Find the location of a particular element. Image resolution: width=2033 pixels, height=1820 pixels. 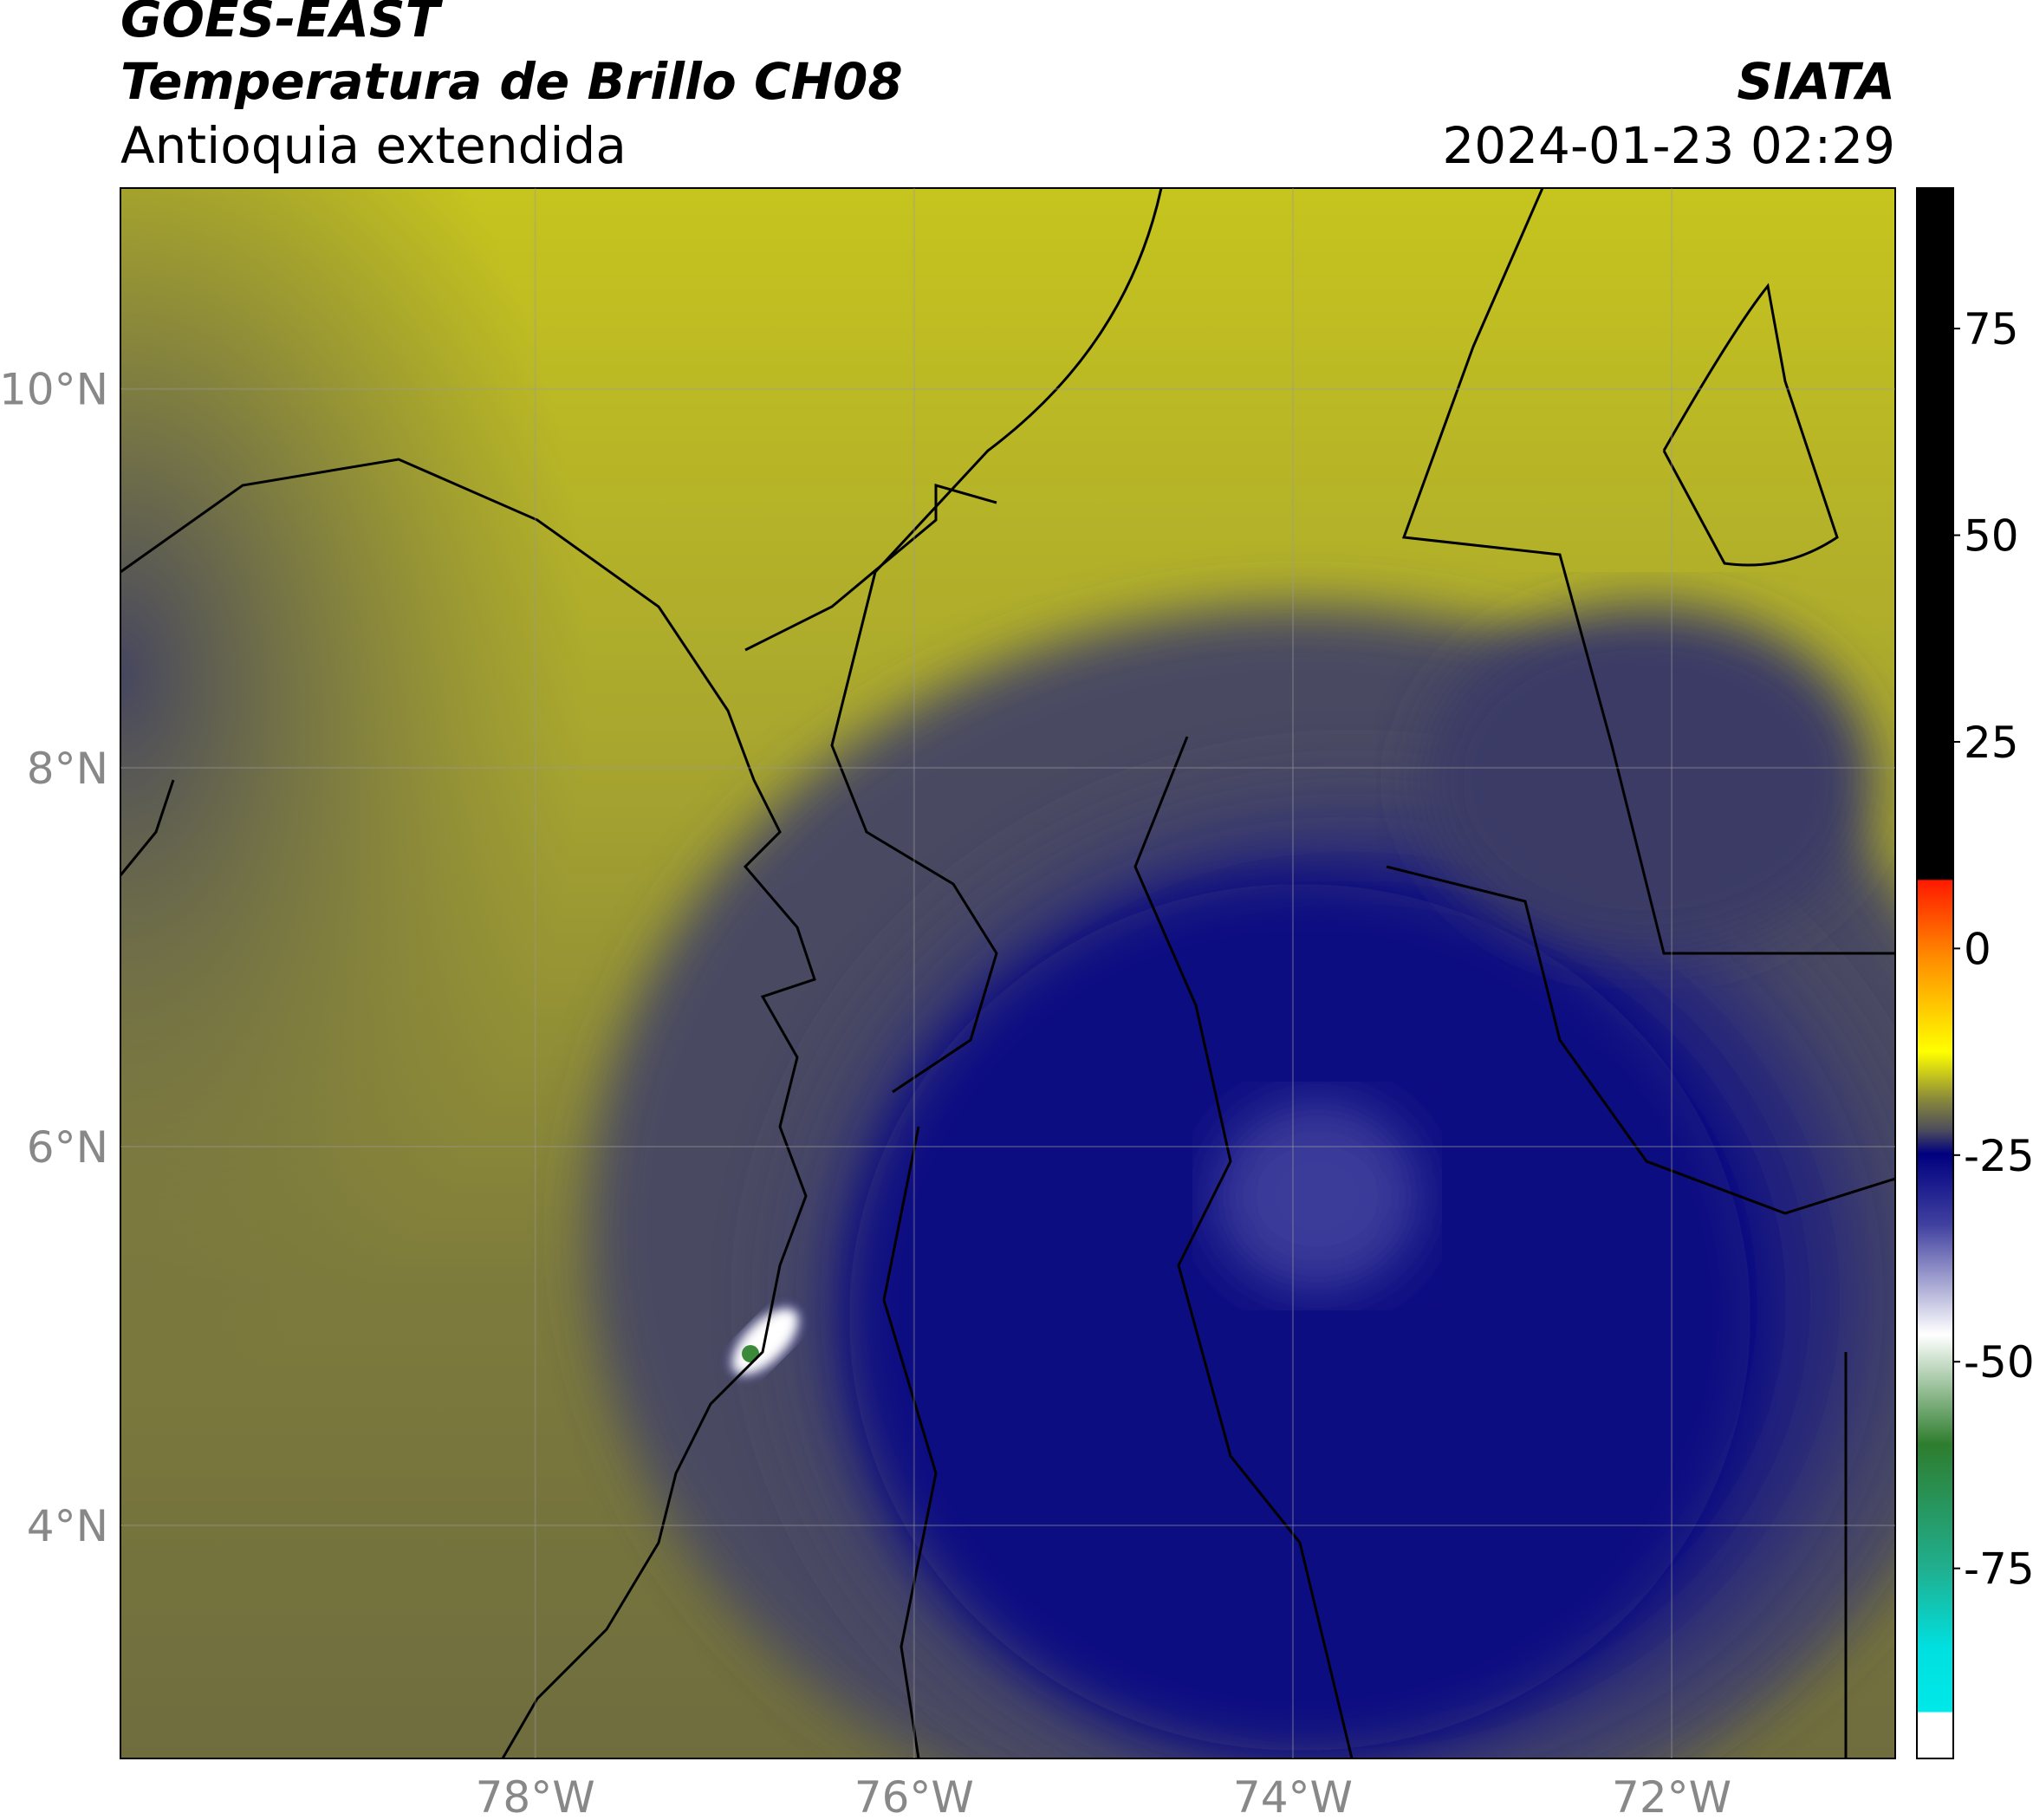

colorbar-tick-label: -50 is located at coordinates (1998, 1362).